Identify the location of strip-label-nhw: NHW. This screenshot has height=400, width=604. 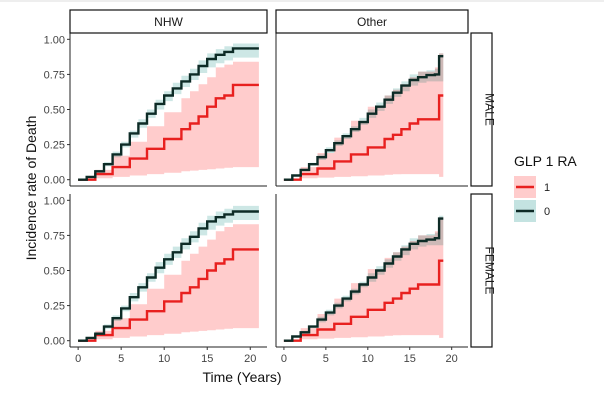
(168, 22).